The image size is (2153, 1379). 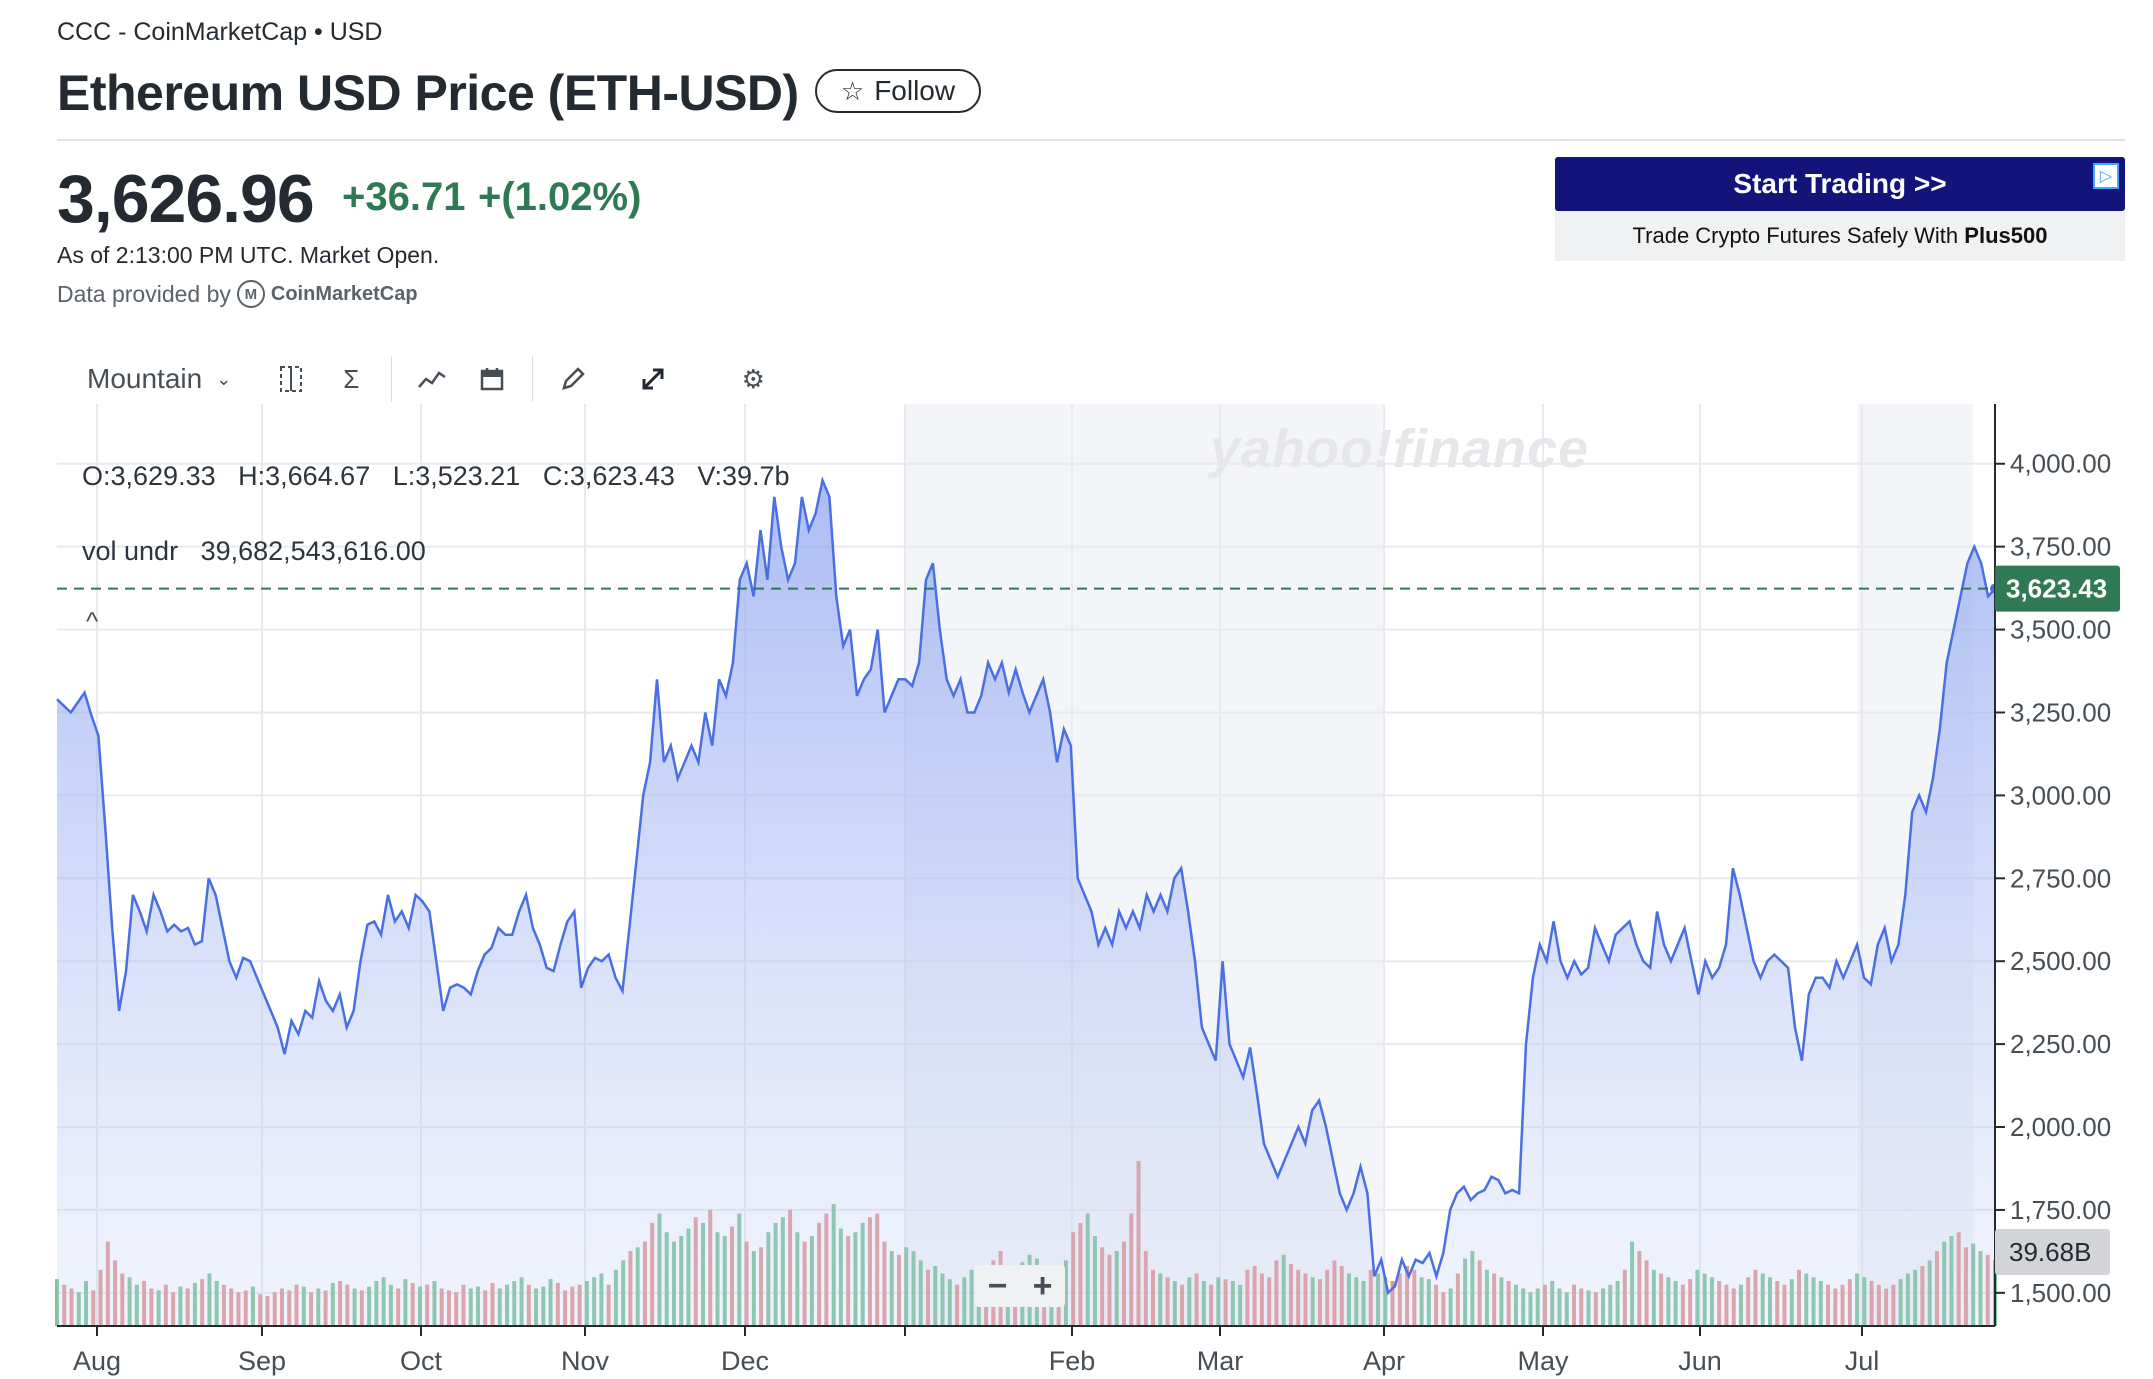 What do you see at coordinates (2060, 878) in the screenshot?
I see `y-tick-label: 2,750.00` at bounding box center [2060, 878].